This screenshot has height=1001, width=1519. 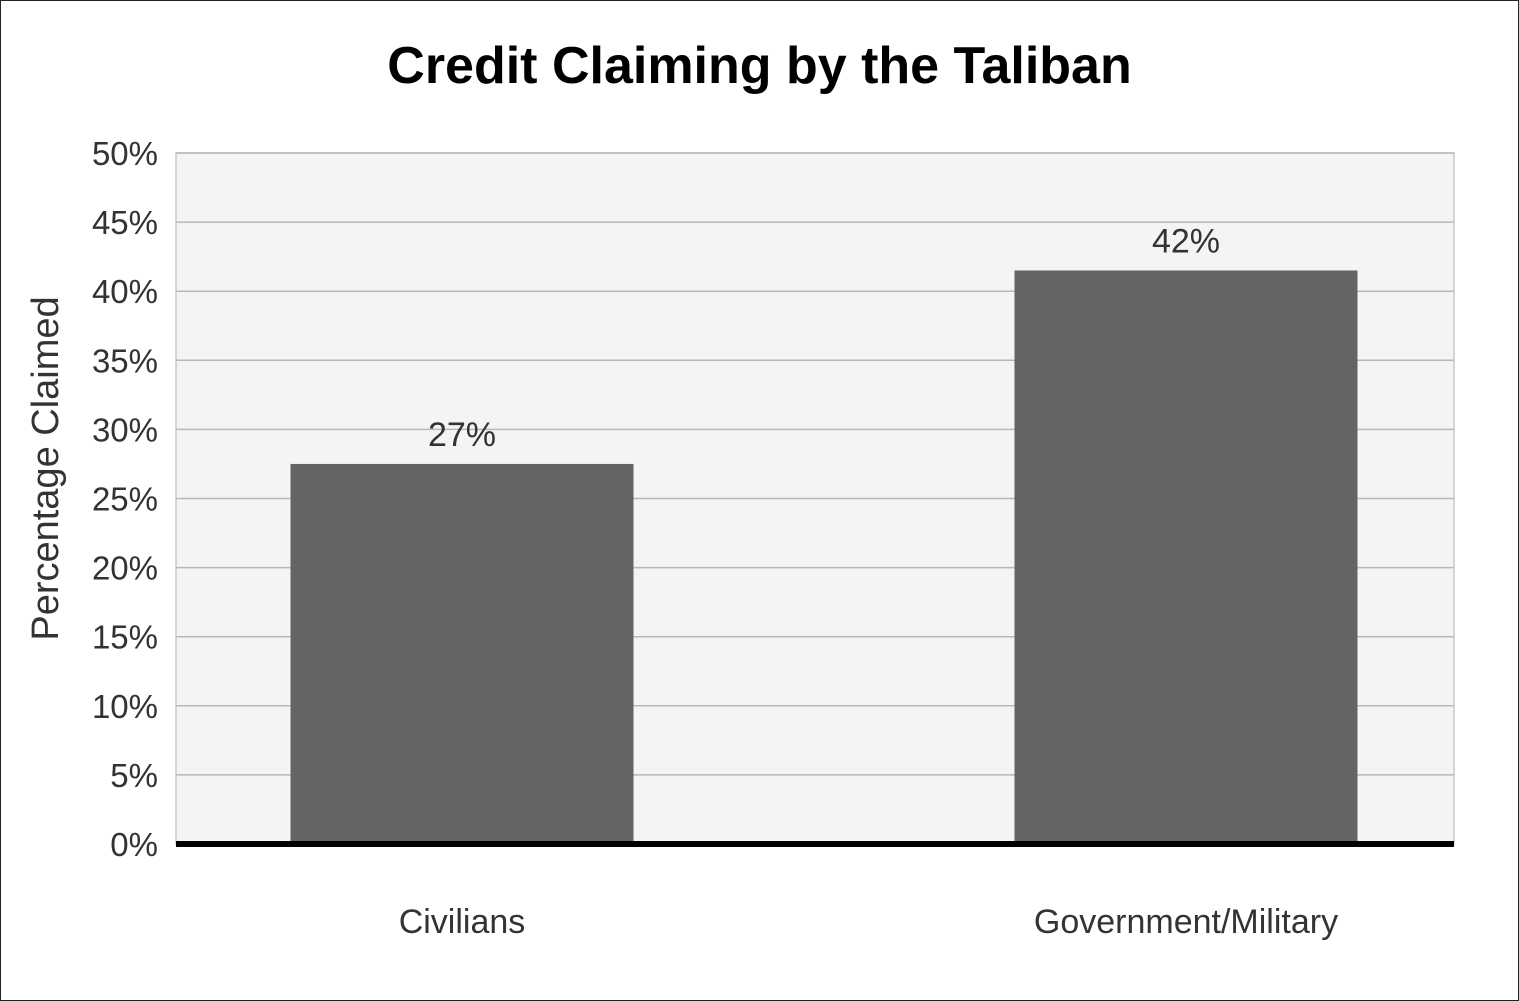 I want to click on y-tick-label: 35%, so click(x=125, y=360).